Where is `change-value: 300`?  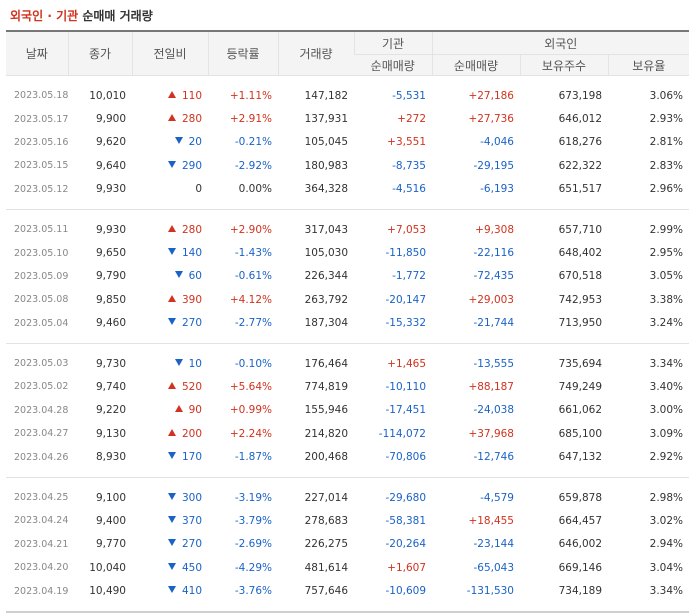
change-value: 300 is located at coordinates (191, 497).